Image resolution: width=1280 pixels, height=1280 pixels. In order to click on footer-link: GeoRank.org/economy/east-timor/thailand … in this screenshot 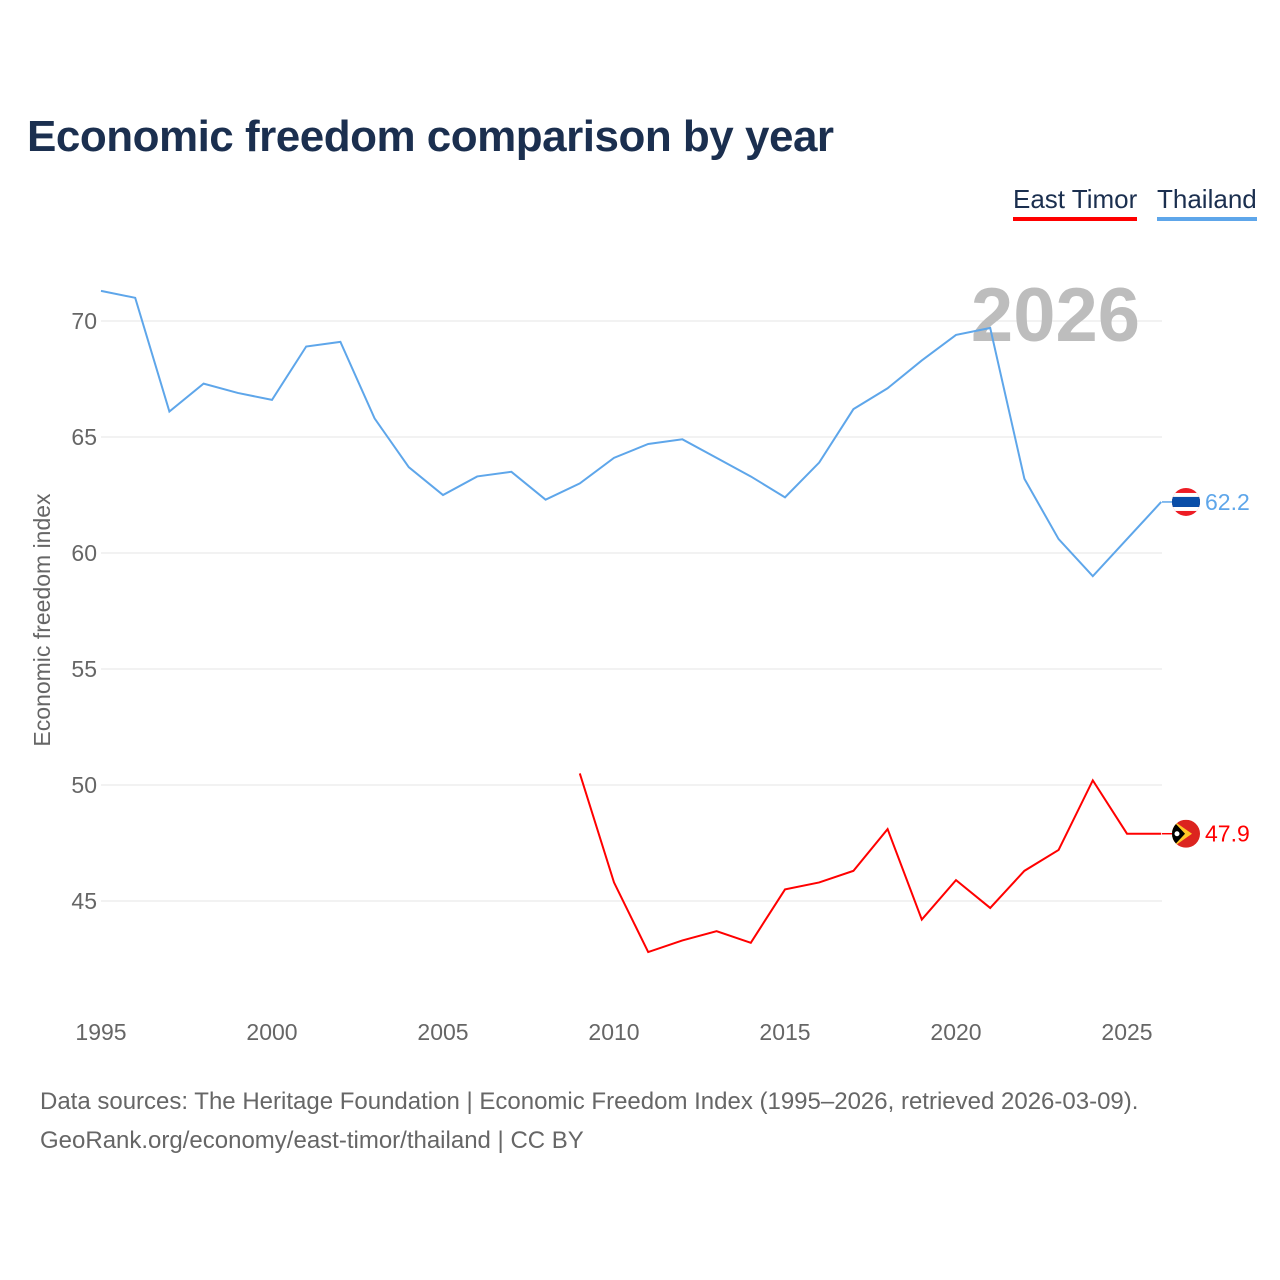, I will do `click(312, 1140)`.